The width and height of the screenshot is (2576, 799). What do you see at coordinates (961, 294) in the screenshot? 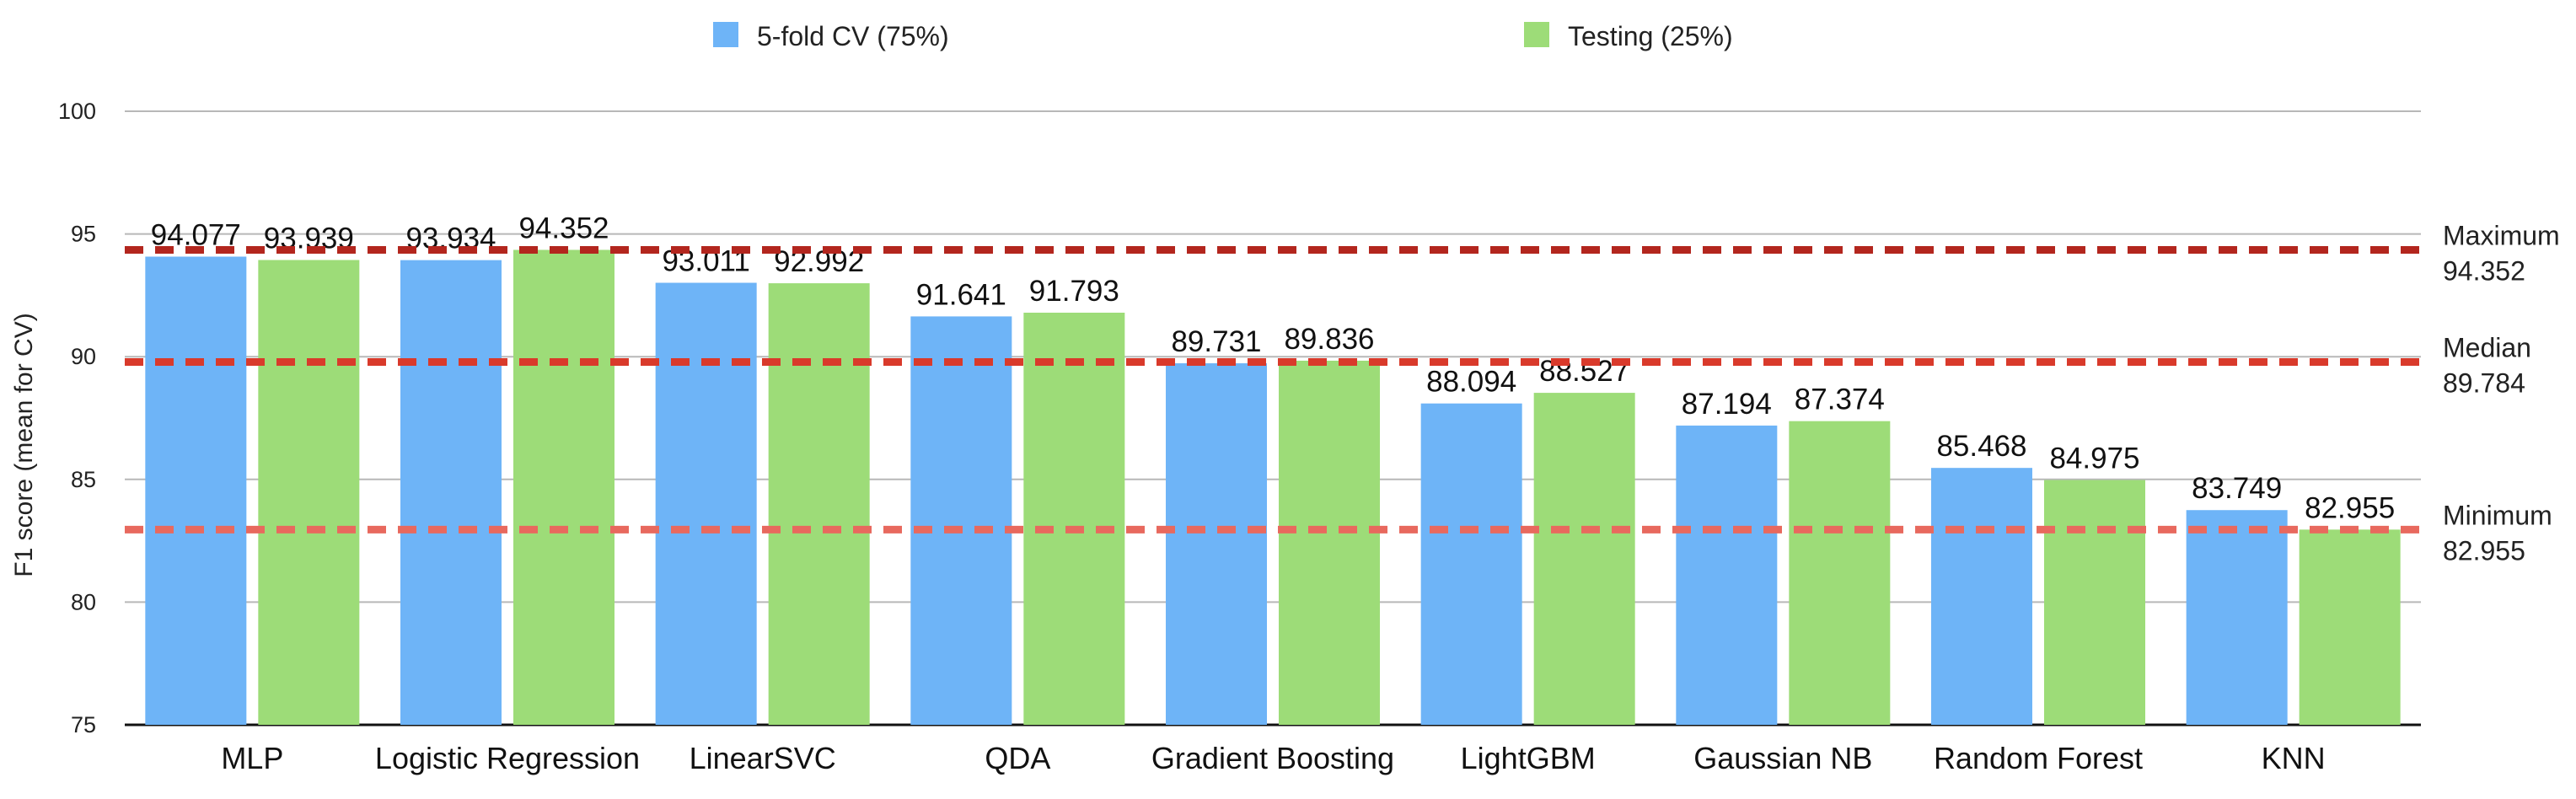
I see `data-label: 91.641` at bounding box center [961, 294].